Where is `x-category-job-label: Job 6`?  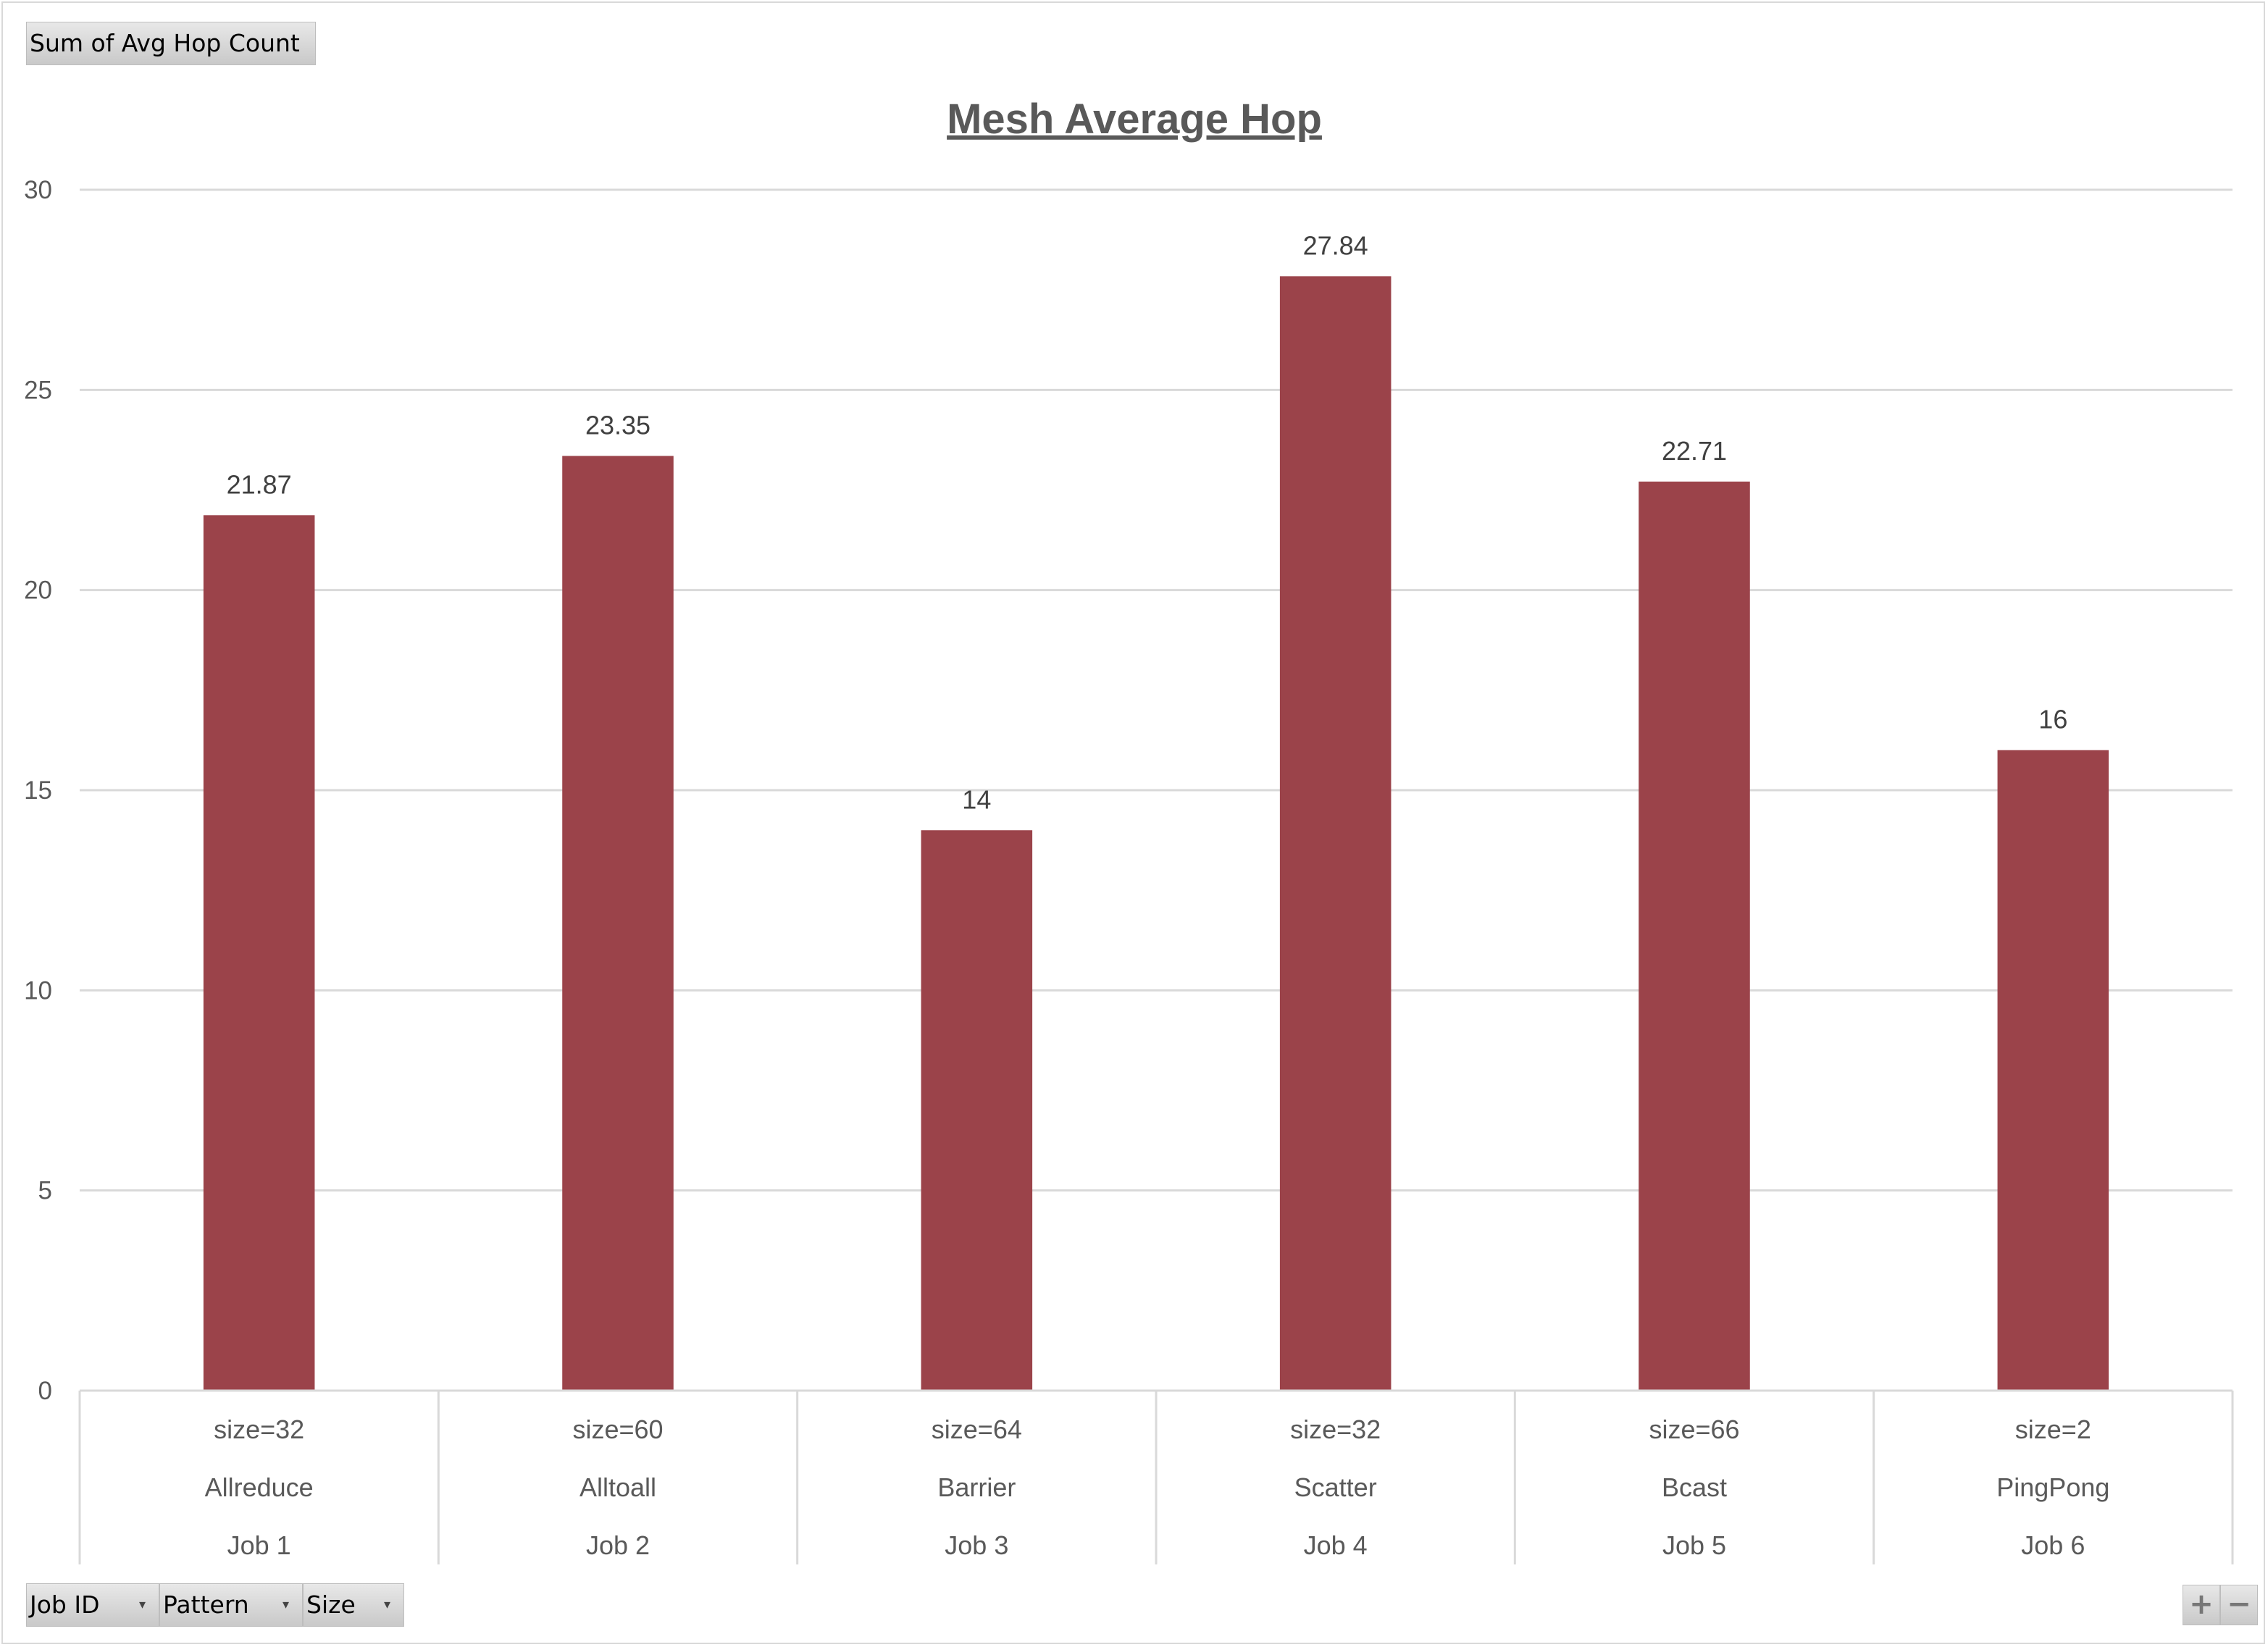 x-category-job-label: Job 6 is located at coordinates (2053, 1545).